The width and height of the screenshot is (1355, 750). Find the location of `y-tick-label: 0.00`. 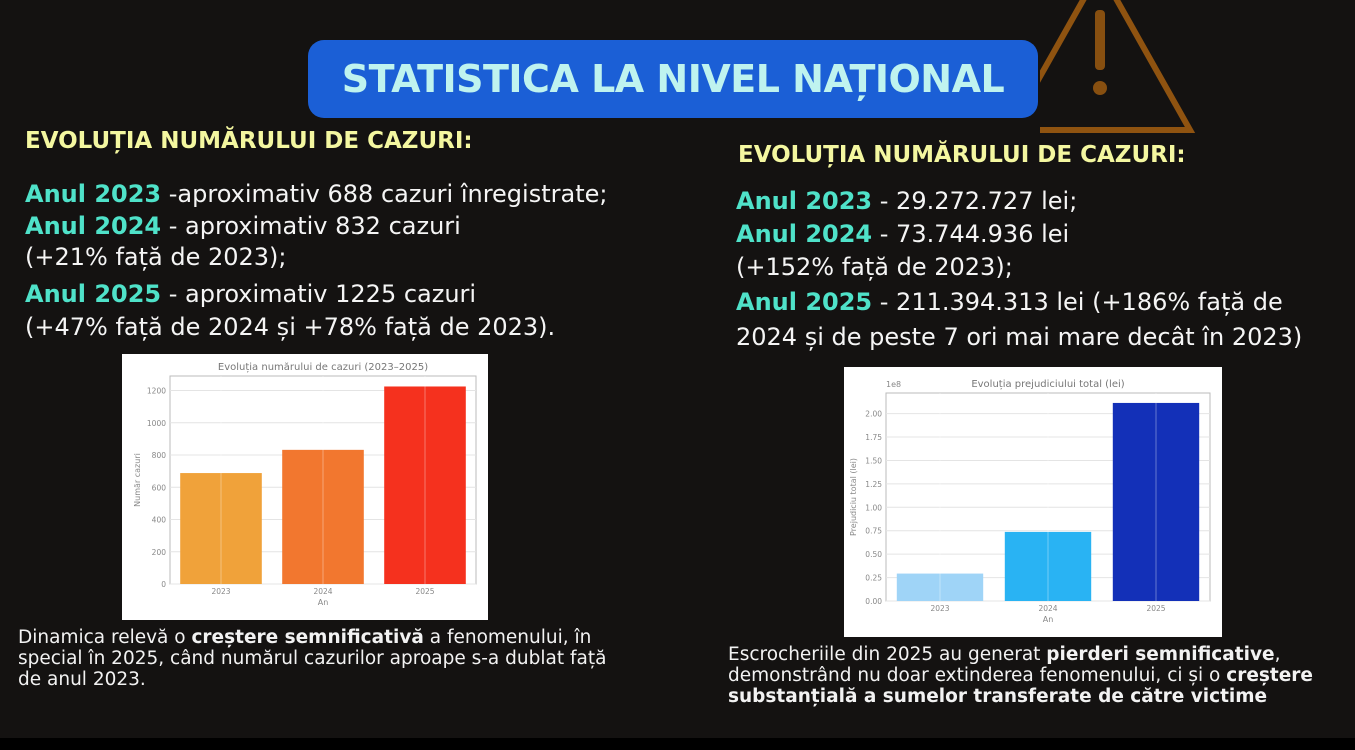

y-tick-label: 0.00 is located at coordinates (873, 601).